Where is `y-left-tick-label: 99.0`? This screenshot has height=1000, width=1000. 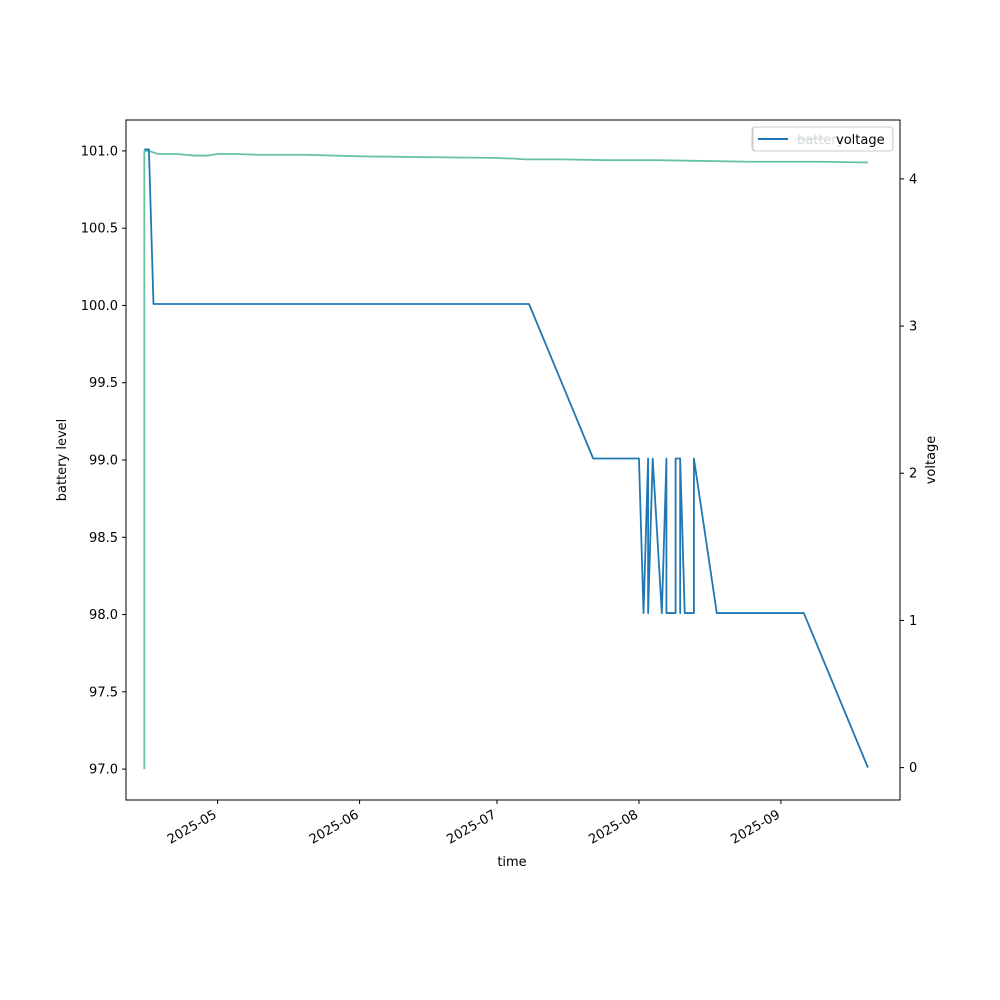
y-left-tick-label: 99.0 is located at coordinates (103, 461).